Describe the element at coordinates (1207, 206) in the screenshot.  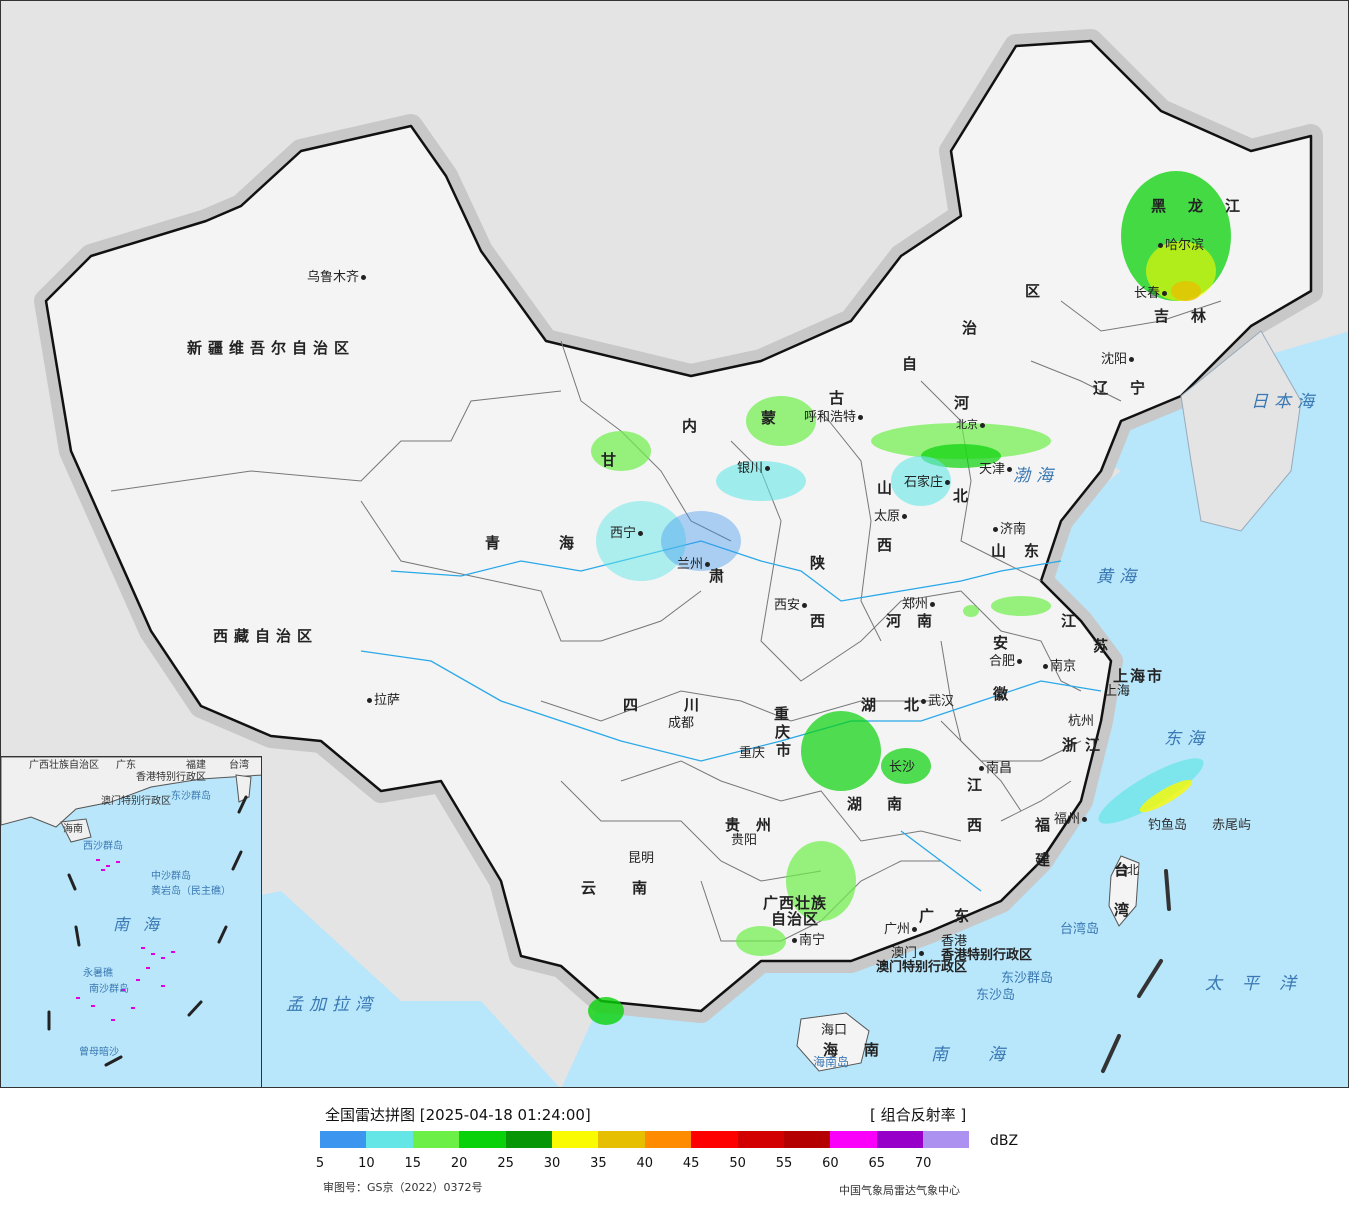
I see `prov-heilongjiang: 黑龙江` at that location.